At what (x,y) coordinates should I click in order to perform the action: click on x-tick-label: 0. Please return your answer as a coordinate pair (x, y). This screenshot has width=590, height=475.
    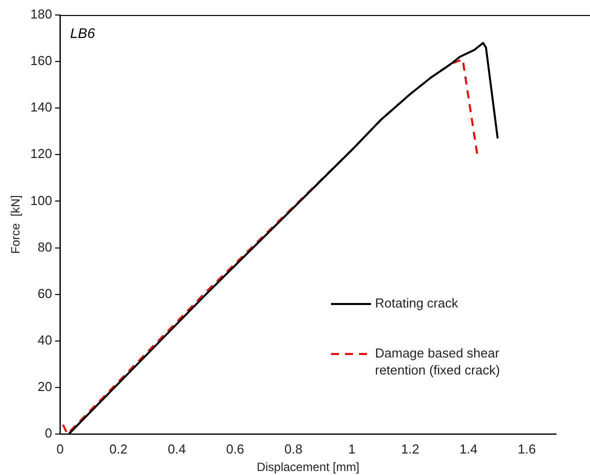
    Looking at the image, I should click on (60, 448).